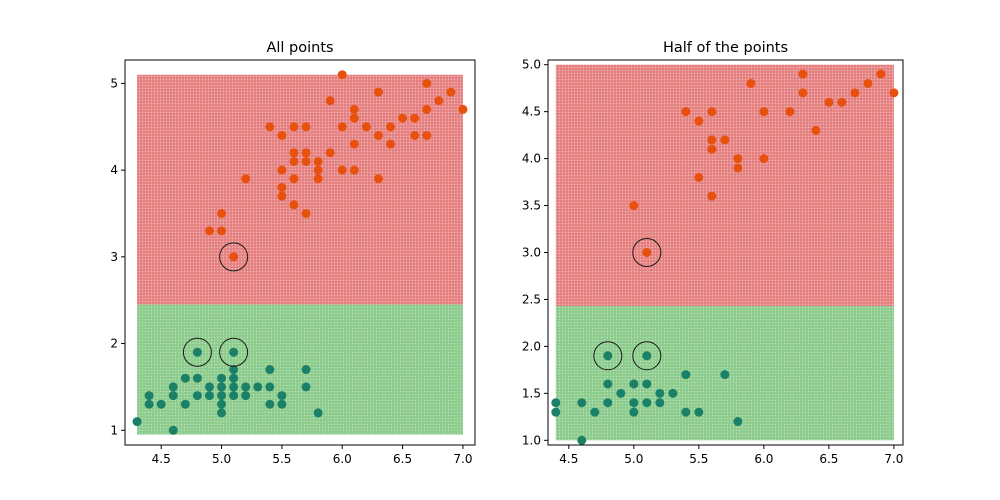  Describe the element at coordinates (161, 459) in the screenshot. I see `x-tick-label: 4.5` at that location.